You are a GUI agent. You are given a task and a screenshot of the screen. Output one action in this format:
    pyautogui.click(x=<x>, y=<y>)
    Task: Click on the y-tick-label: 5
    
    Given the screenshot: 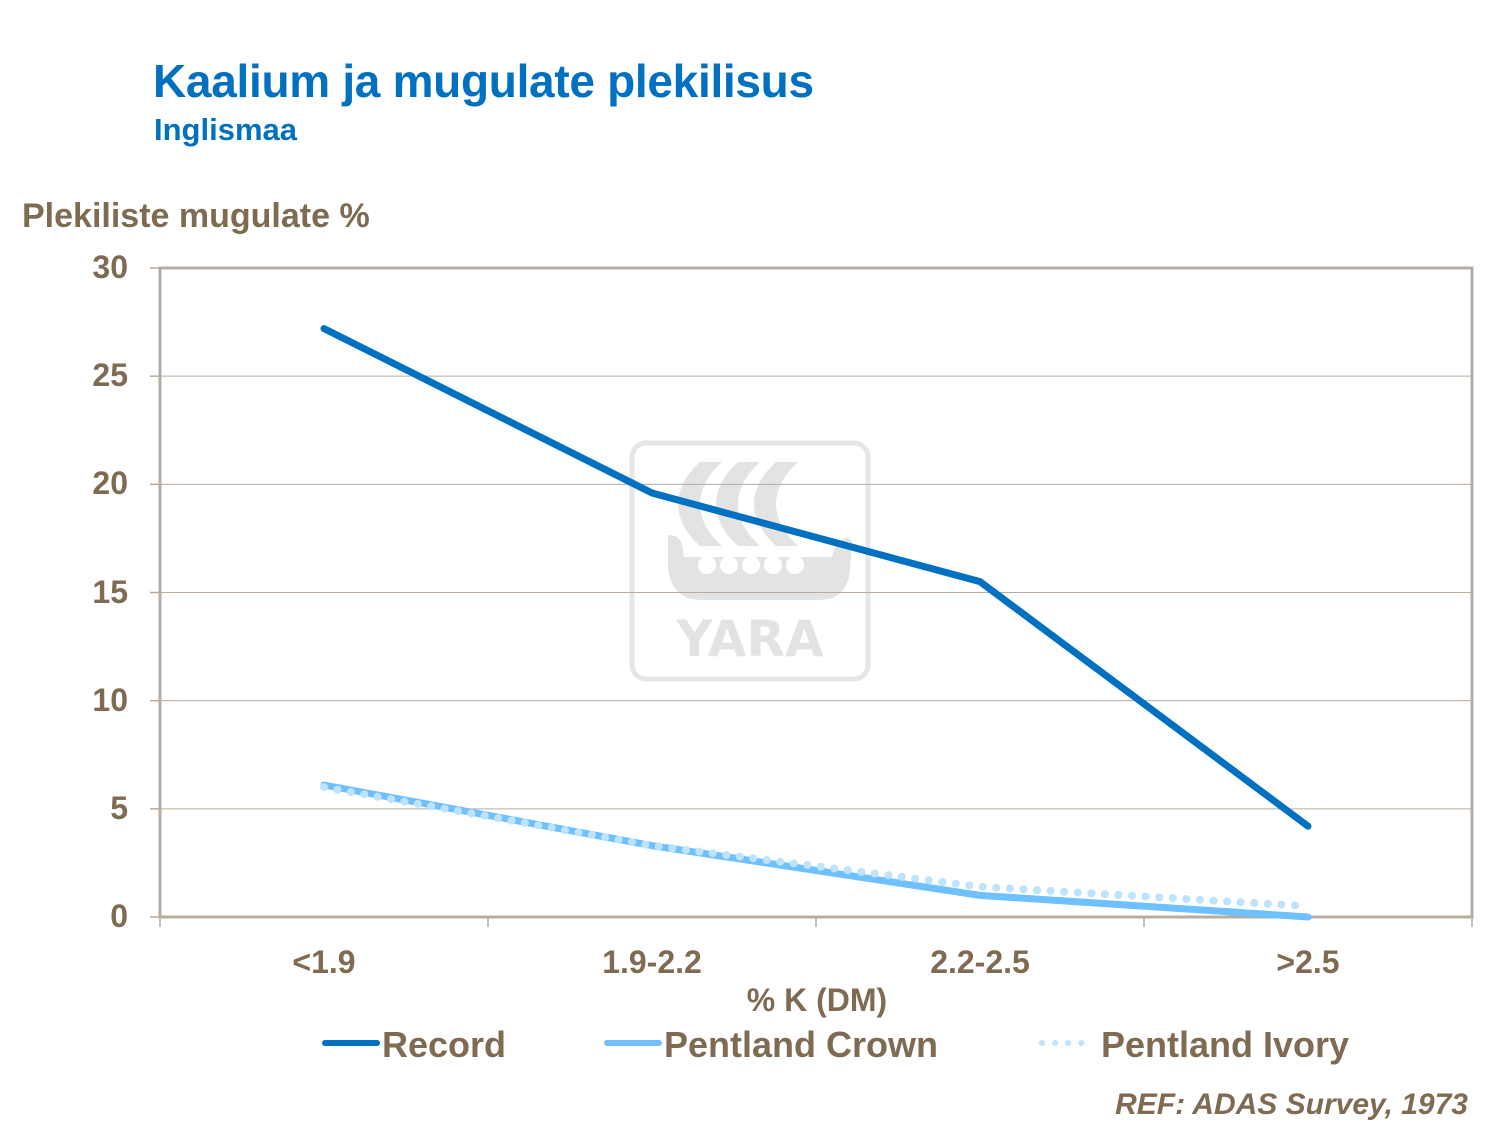 What is the action you would take?
    pyautogui.click(x=119, y=807)
    